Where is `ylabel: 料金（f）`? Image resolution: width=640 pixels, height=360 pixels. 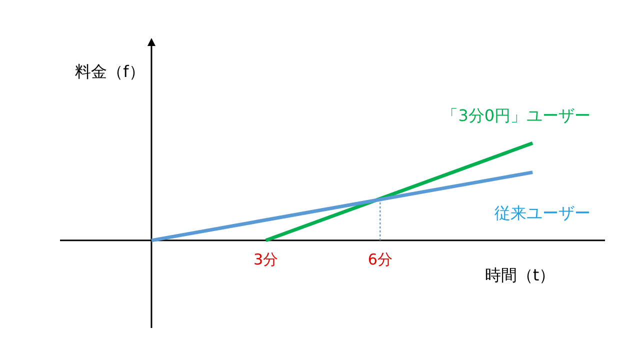 ylabel: 料金（f） is located at coordinates (110, 71).